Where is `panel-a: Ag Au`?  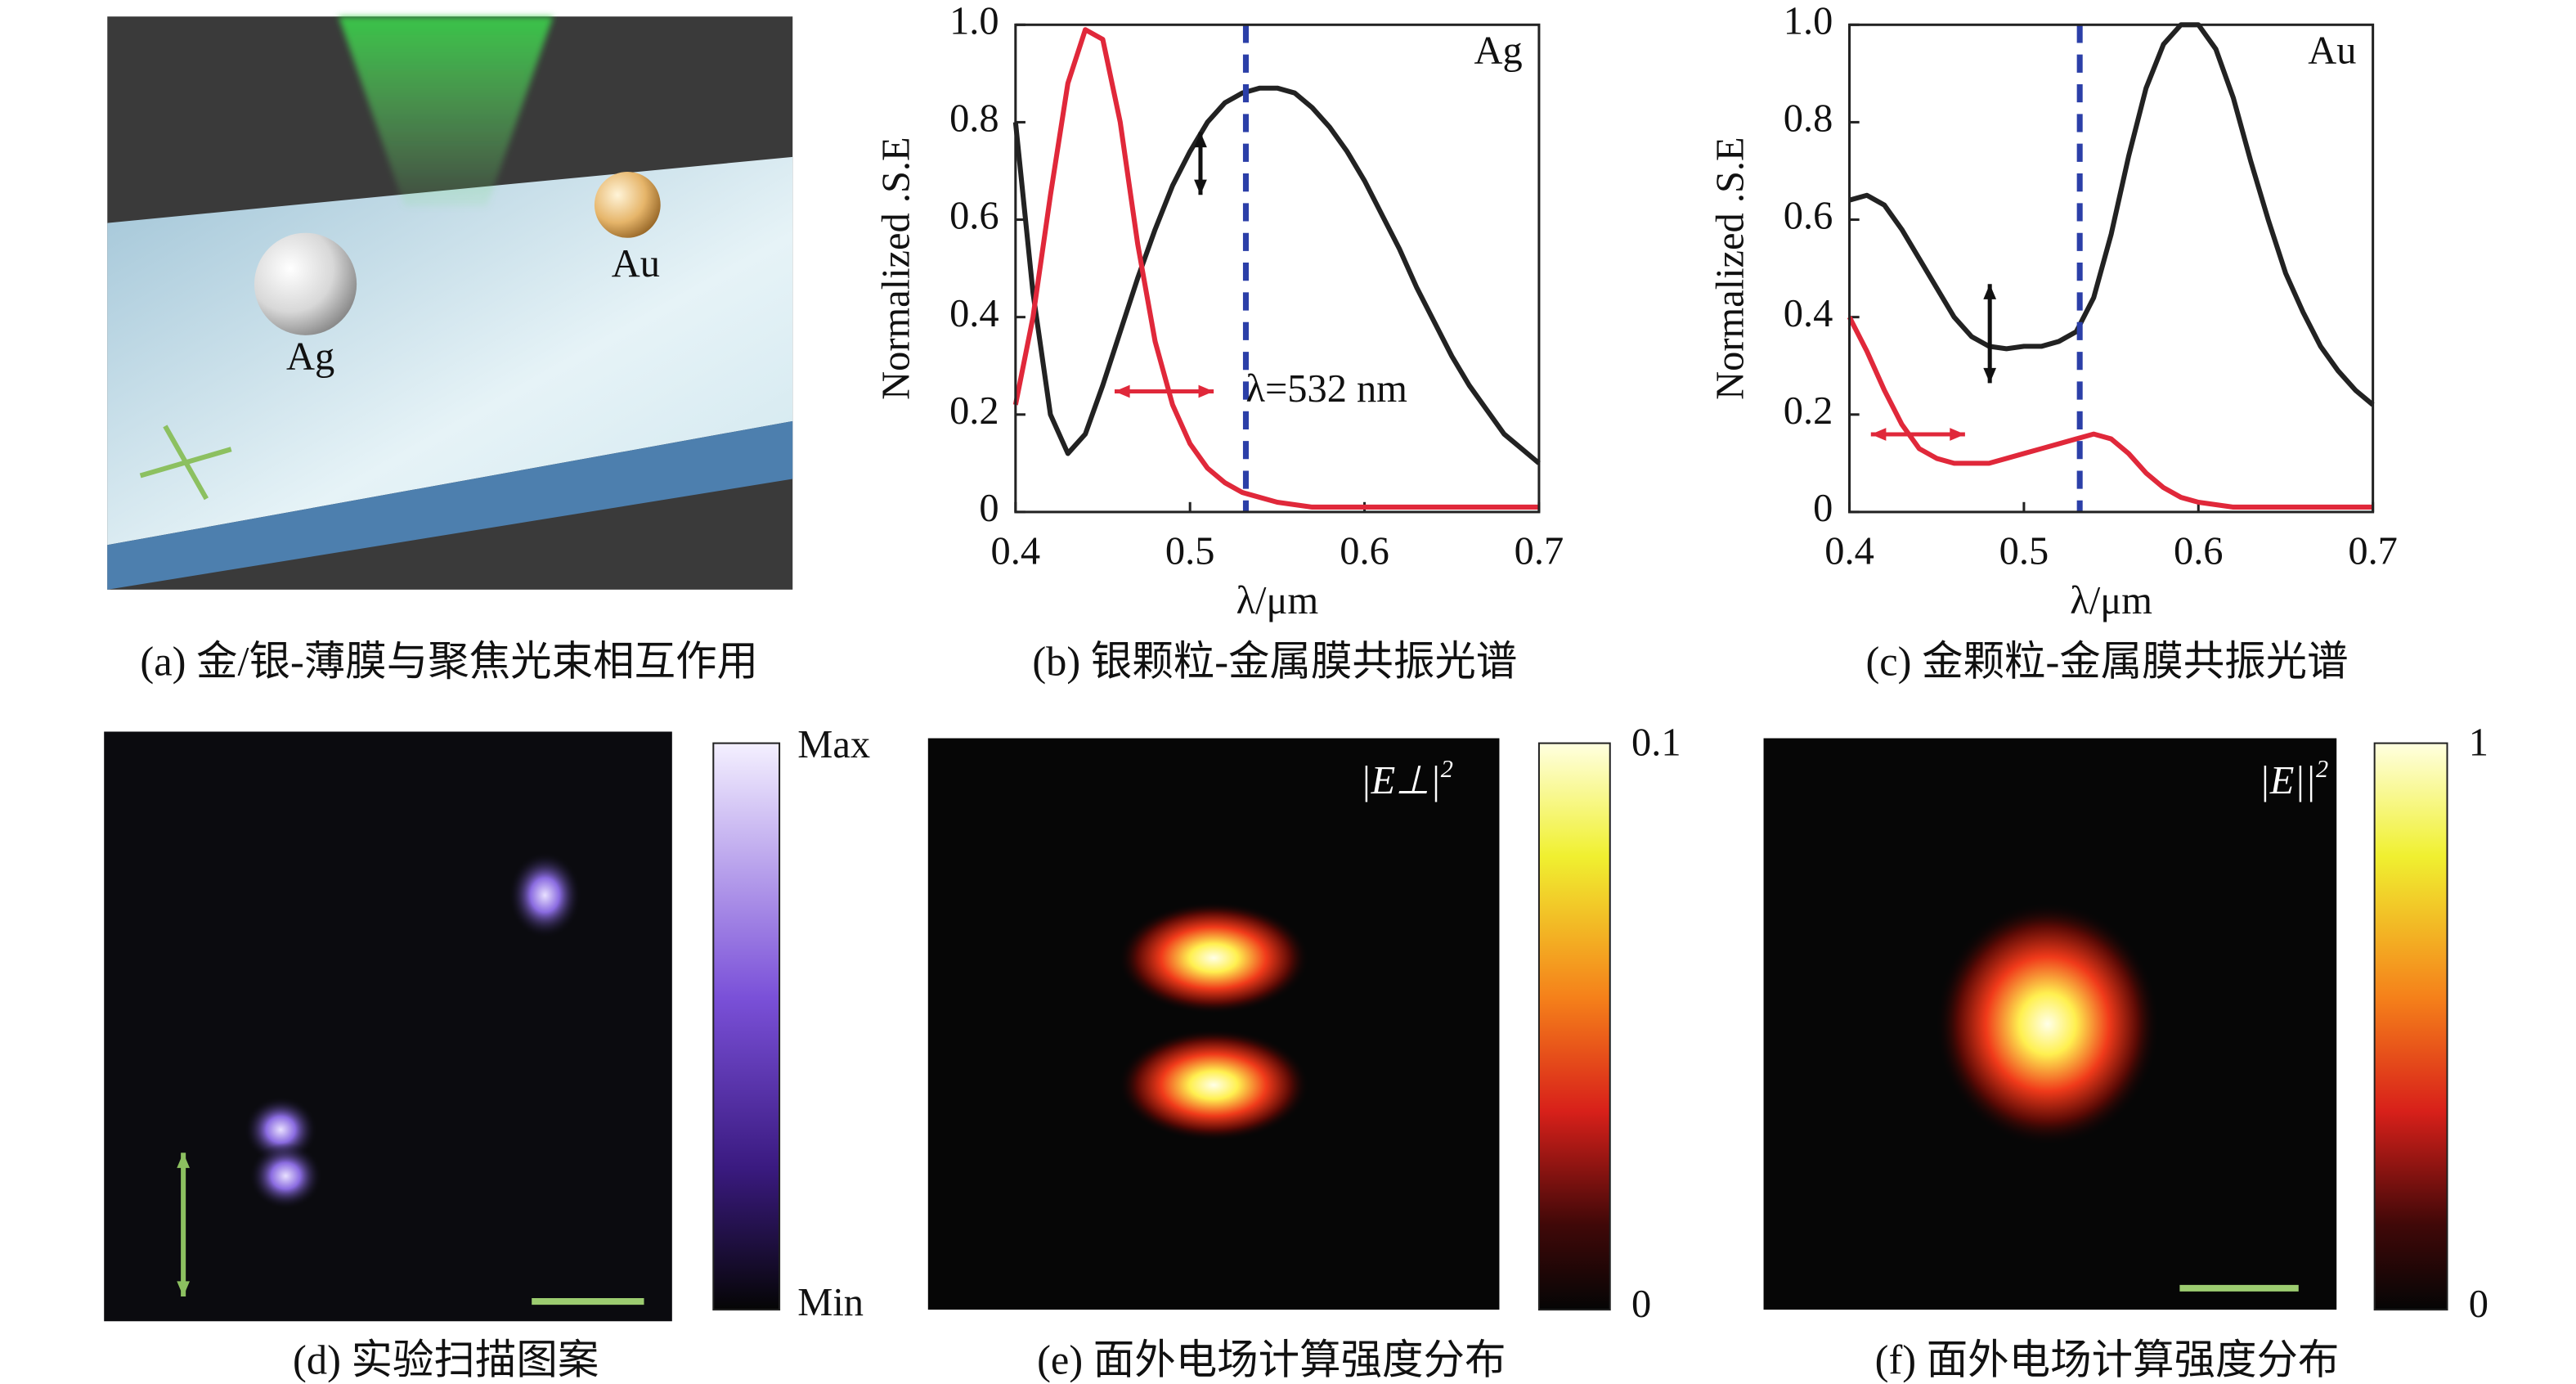
panel-a: Ag Au is located at coordinates (450, 303).